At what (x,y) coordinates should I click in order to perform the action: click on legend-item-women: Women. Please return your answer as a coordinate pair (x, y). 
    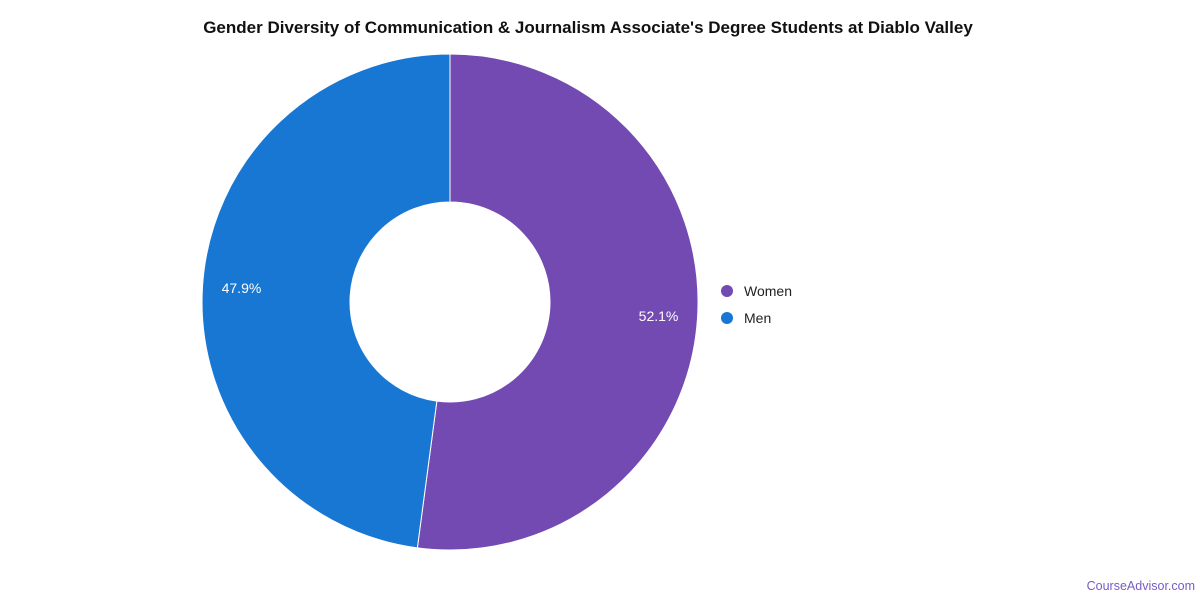
    Looking at the image, I should click on (756, 290).